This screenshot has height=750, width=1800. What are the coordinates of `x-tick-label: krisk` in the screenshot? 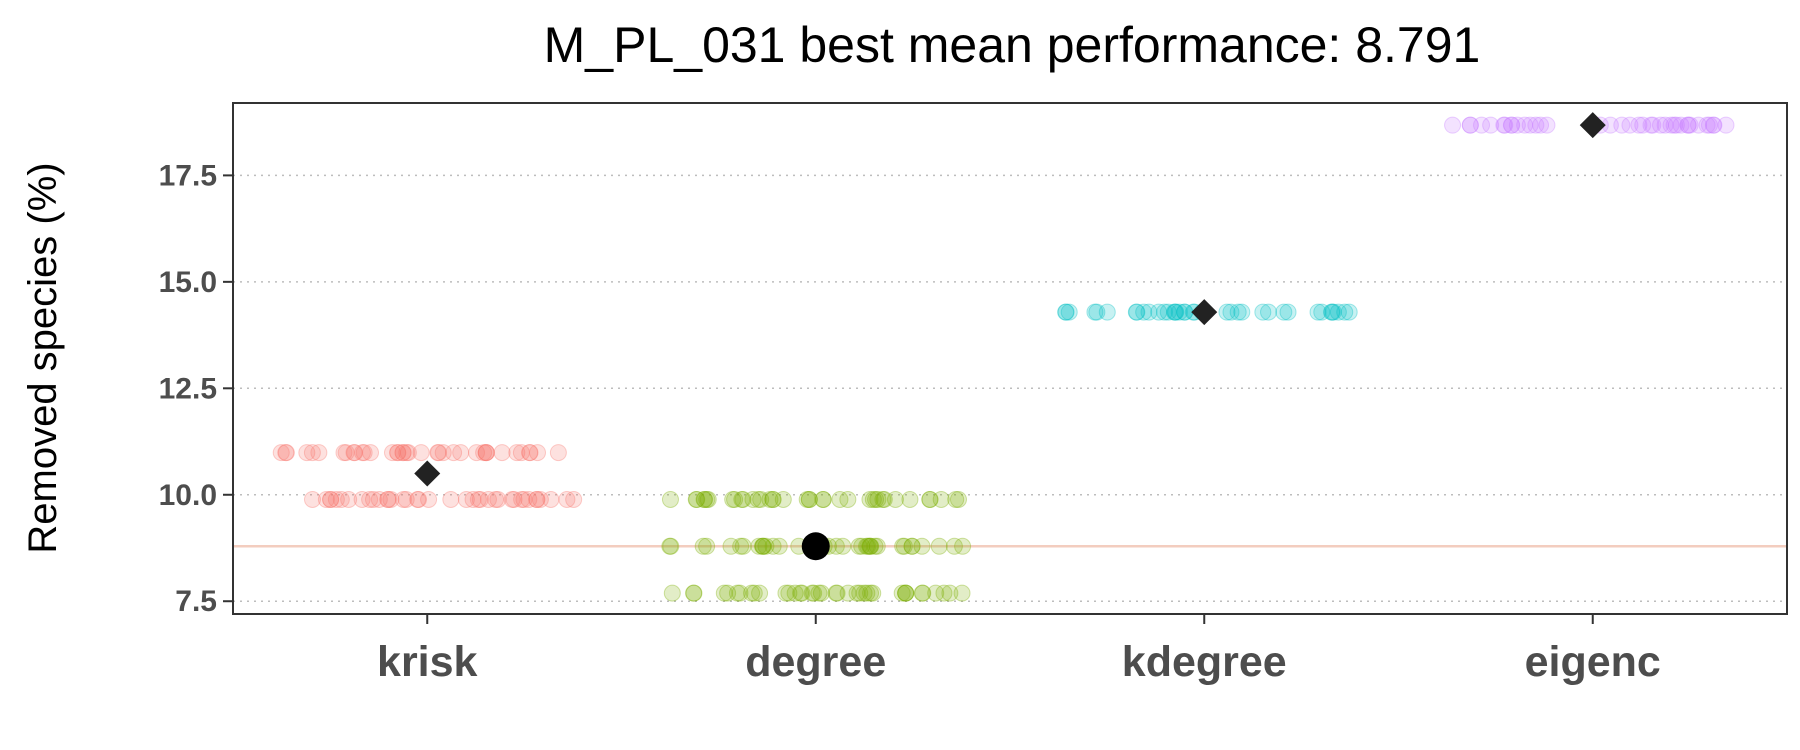 It's located at (427, 662).